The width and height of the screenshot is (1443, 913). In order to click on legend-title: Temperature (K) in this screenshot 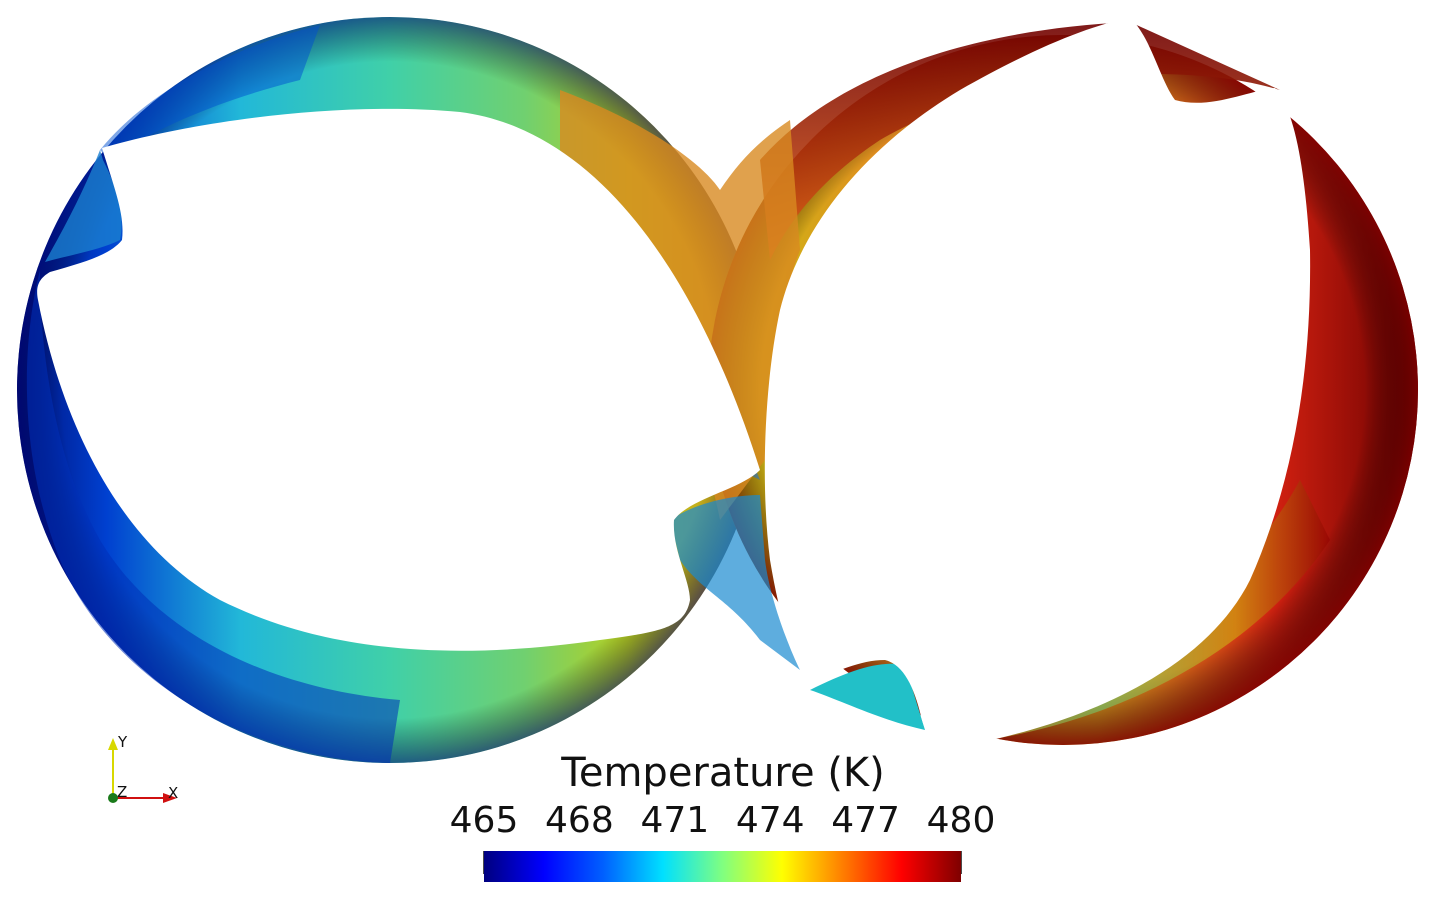, I will do `click(723, 773)`.